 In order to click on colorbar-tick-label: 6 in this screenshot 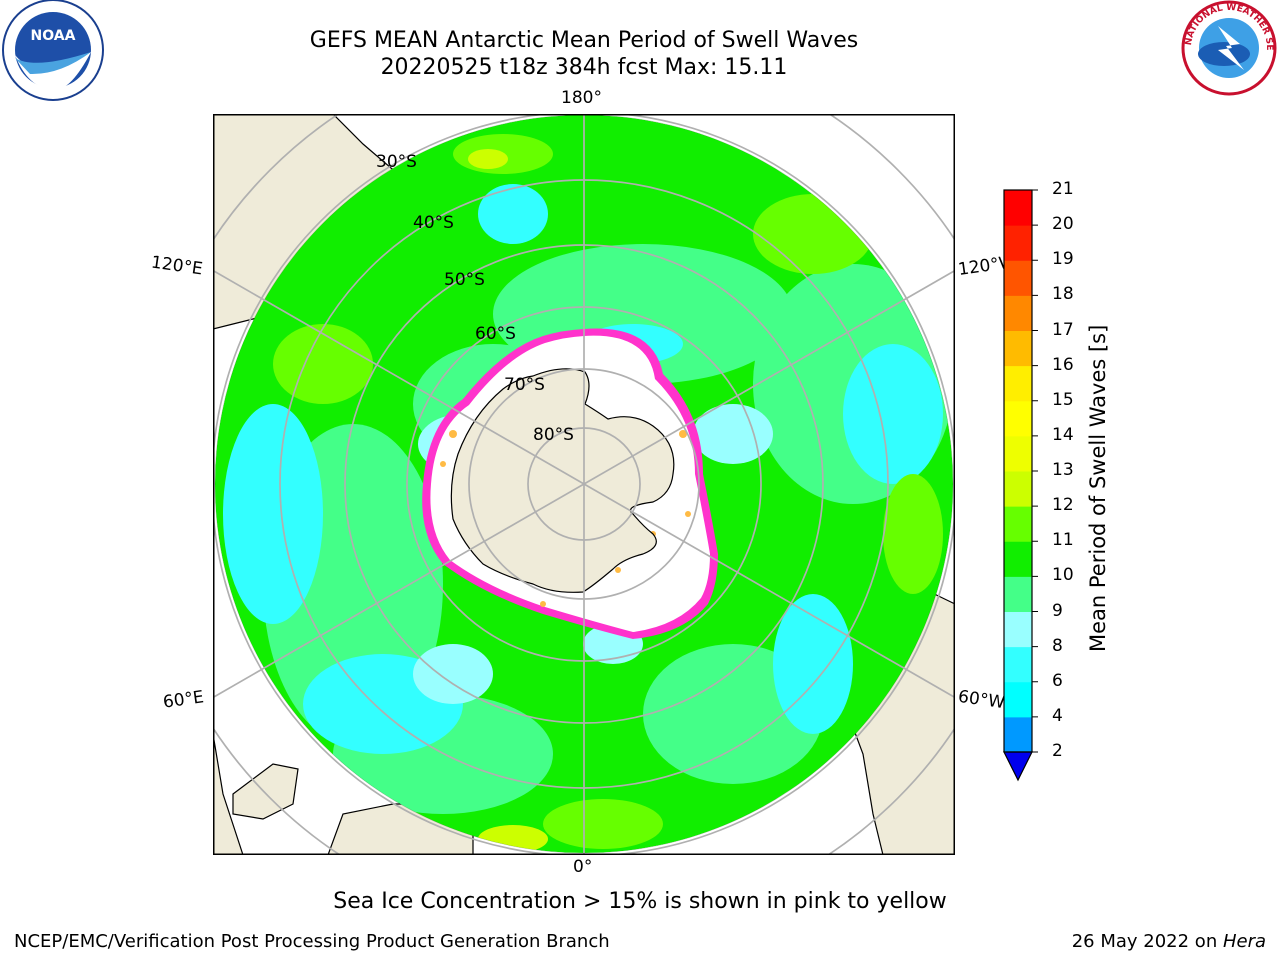, I will do `click(1057, 680)`.